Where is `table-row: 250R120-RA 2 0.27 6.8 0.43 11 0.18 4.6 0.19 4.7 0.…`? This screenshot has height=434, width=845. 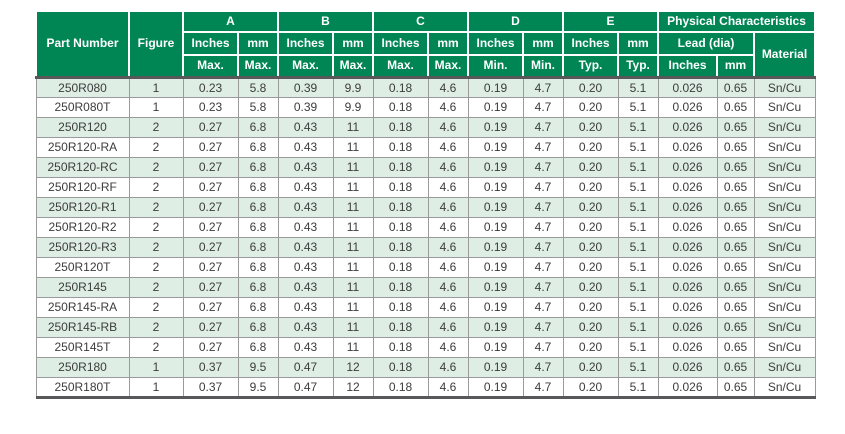
table-row: 250R120-RA 2 0.27 6.8 0.43 11 0.18 4.6 0.19 4.7 0.… is located at coordinates (425, 147).